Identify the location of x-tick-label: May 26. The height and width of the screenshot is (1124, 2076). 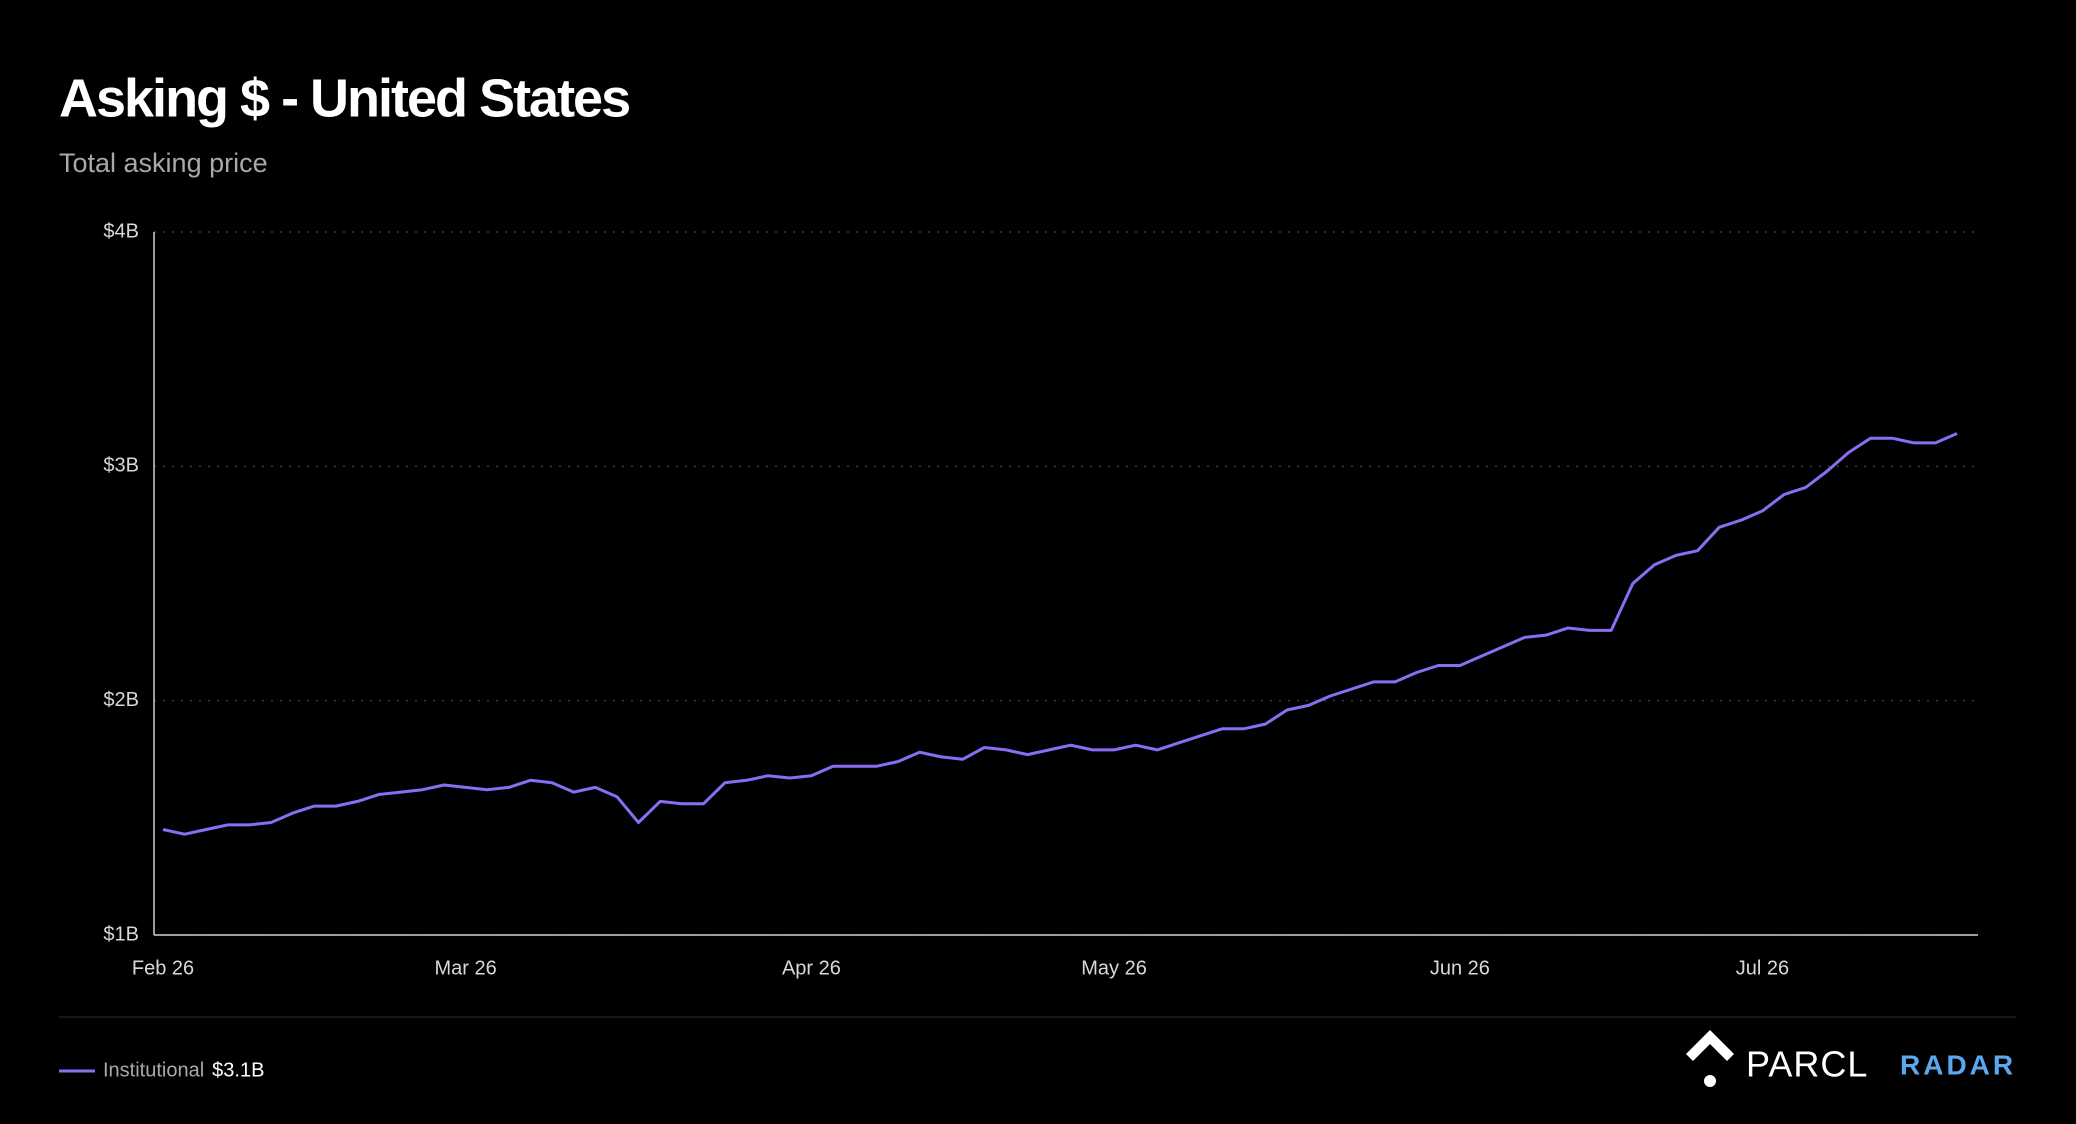
(1114, 968).